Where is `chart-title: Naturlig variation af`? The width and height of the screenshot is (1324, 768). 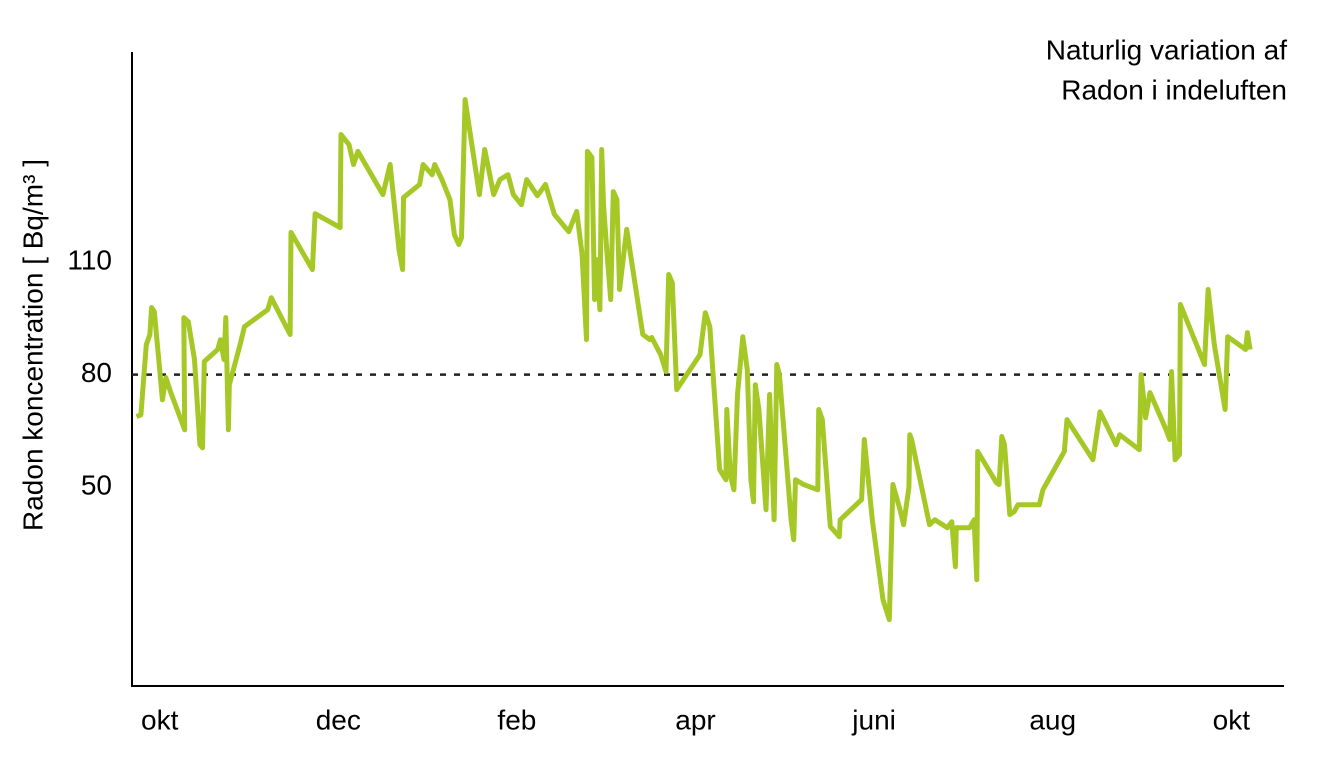 chart-title: Naturlig variation af is located at coordinates (1166, 49).